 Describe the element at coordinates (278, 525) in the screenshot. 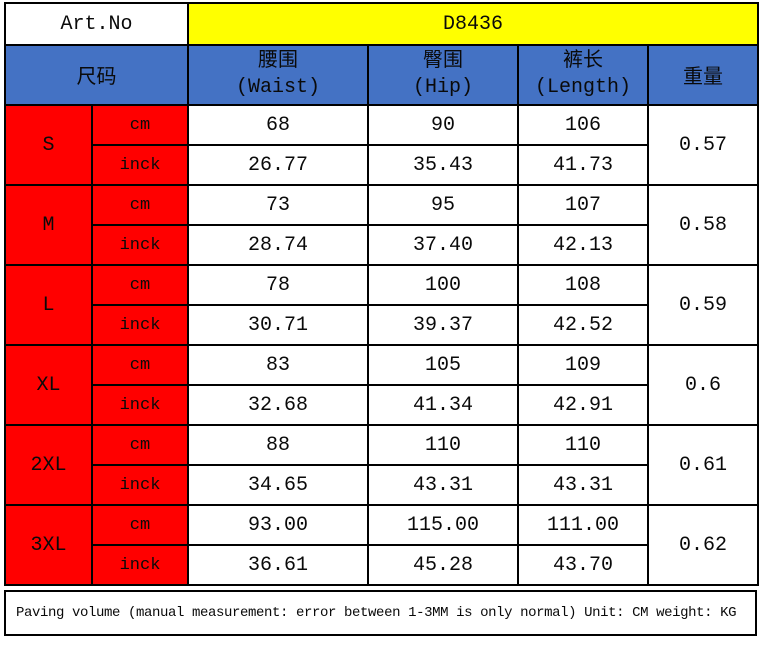

I see `waist-cm-value: 93.00` at that location.